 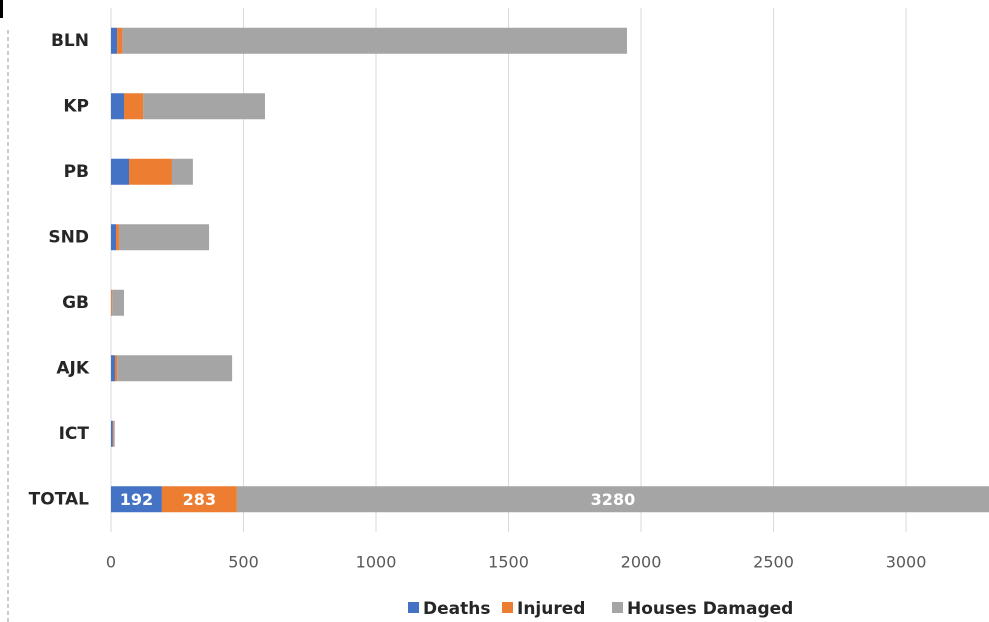 I want to click on data-label: 192, so click(x=136, y=499).